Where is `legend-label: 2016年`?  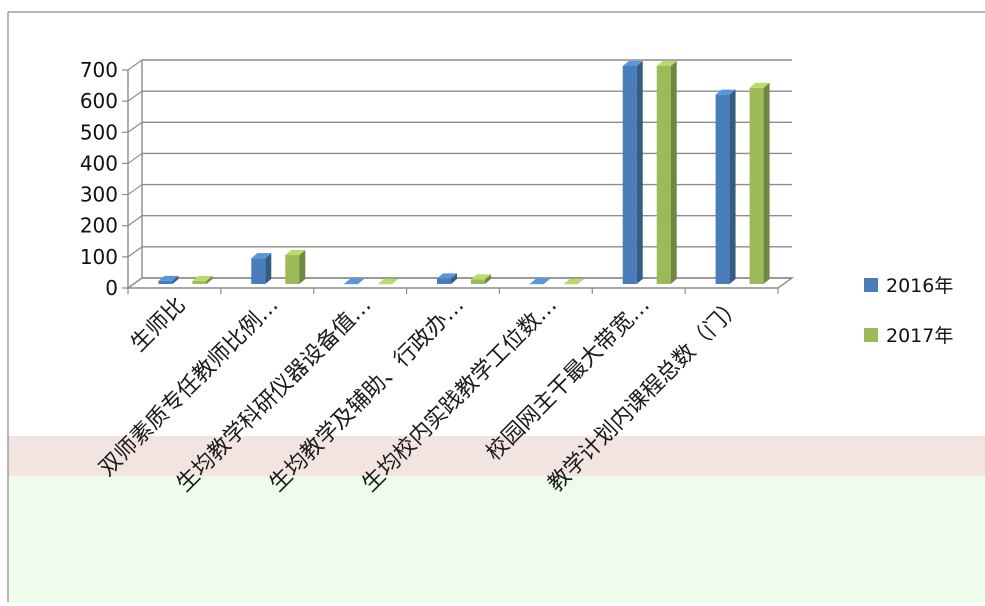
legend-label: 2016年 is located at coordinates (919, 286).